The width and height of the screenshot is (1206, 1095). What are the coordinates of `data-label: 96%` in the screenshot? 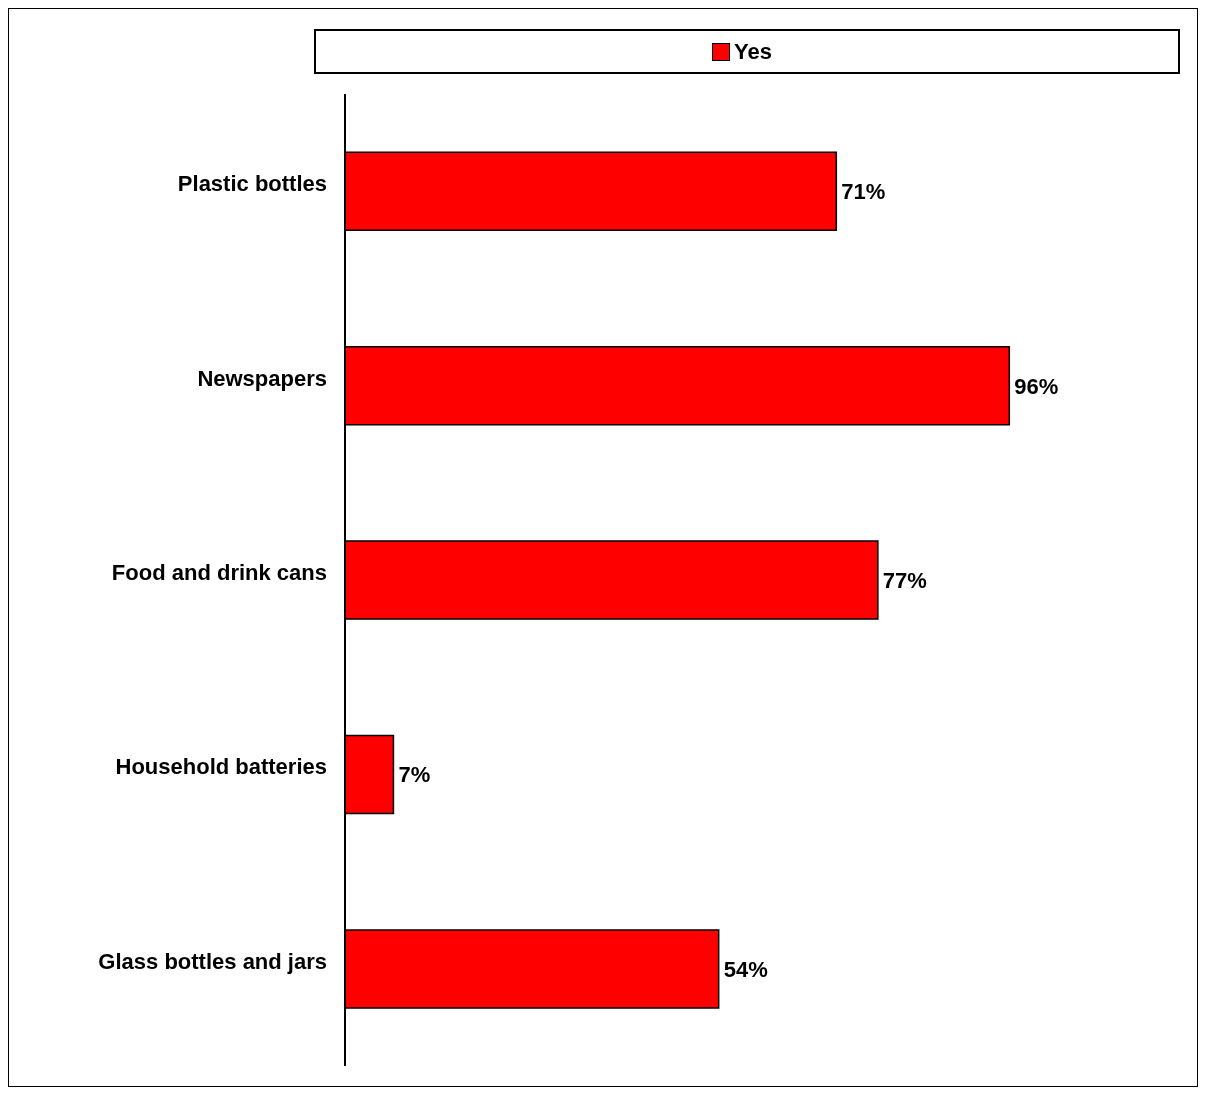 It's located at (1036, 386).